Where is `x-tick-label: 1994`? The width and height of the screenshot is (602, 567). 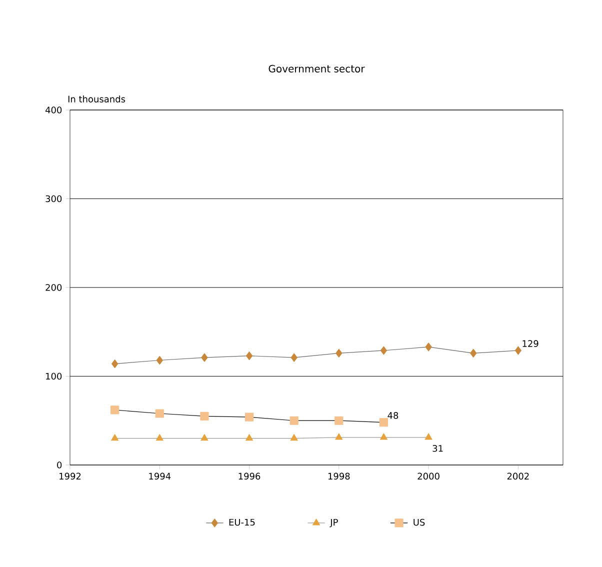 x-tick-label: 1994 is located at coordinates (160, 476).